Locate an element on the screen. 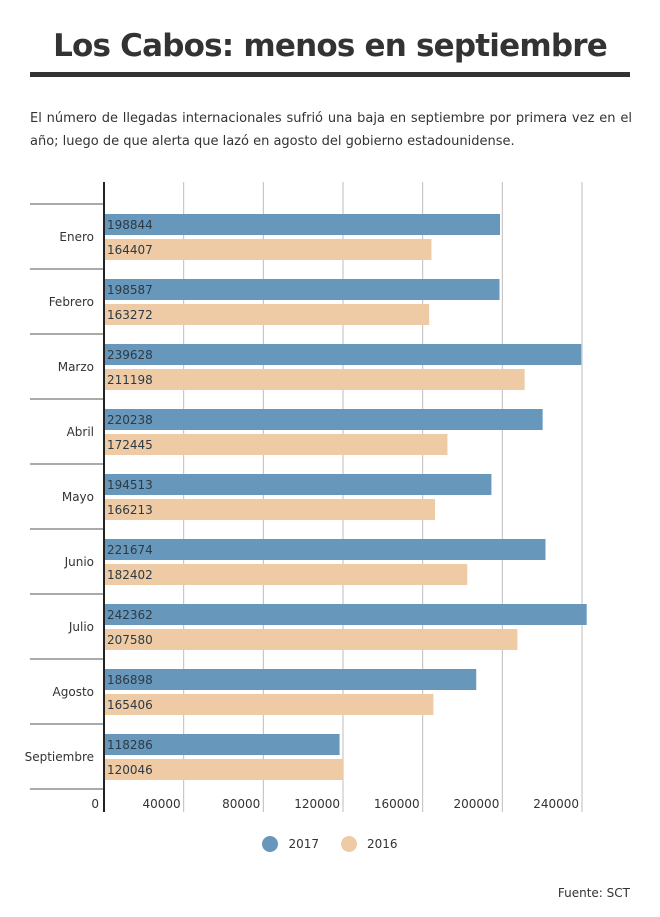 The width and height of the screenshot is (660, 917). legend-label-2016: 2016 is located at coordinates (382, 844).